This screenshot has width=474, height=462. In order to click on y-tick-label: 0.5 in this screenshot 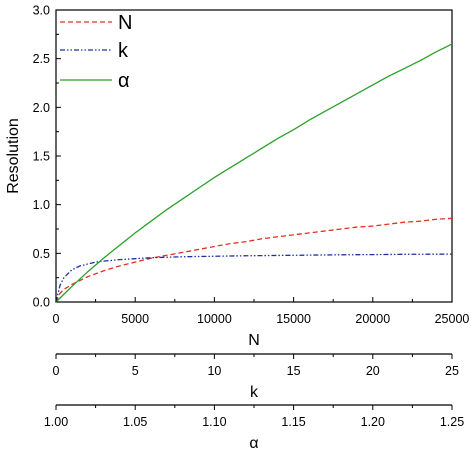, I will do `click(41, 254)`.